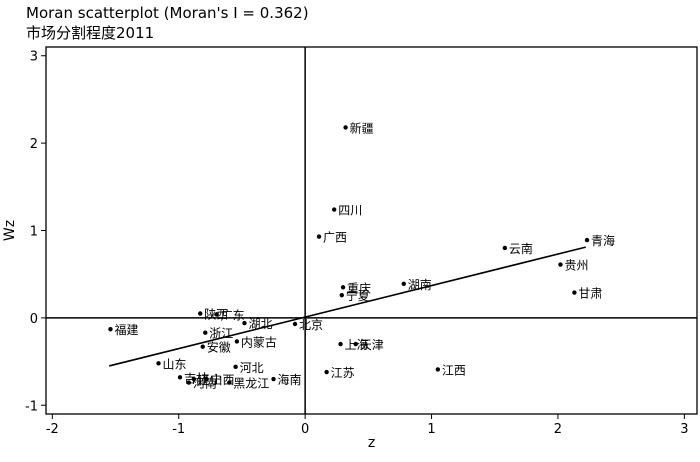 The image size is (700, 462). I want to click on x-tick-label: -1, so click(178, 429).